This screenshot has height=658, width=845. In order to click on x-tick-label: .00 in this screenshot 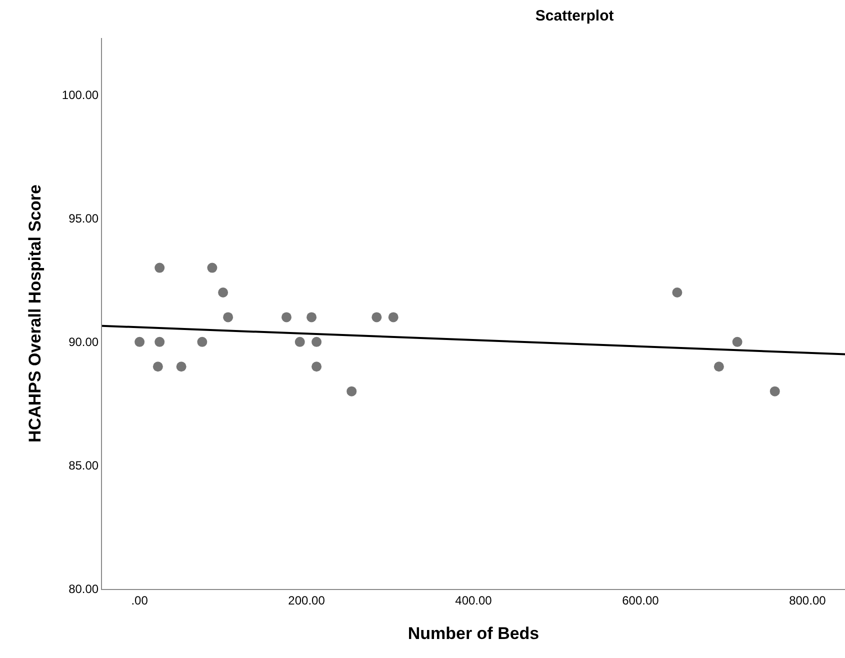, I will do `click(139, 600)`.